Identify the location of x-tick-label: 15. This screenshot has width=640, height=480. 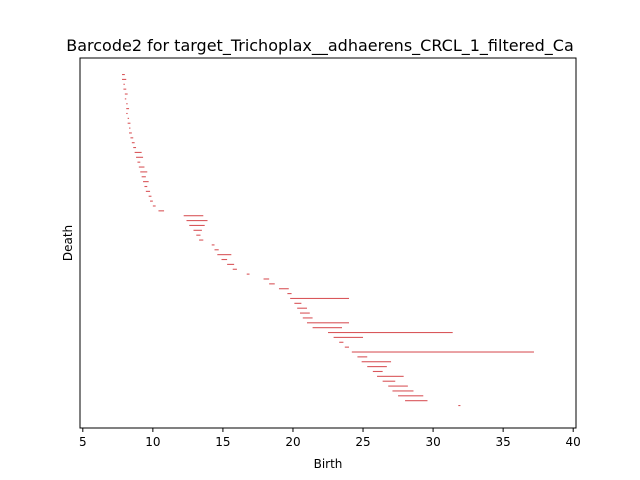
(222, 442).